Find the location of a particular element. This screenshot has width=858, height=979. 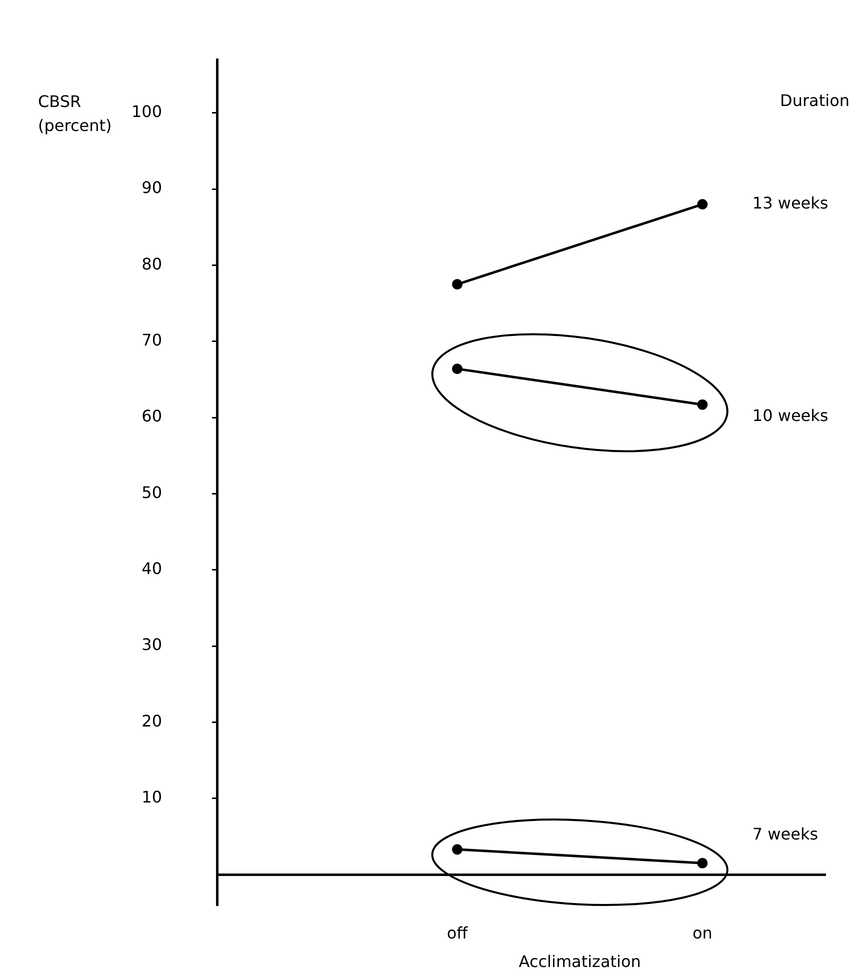

legend-title: Duration is located at coordinates (815, 100).